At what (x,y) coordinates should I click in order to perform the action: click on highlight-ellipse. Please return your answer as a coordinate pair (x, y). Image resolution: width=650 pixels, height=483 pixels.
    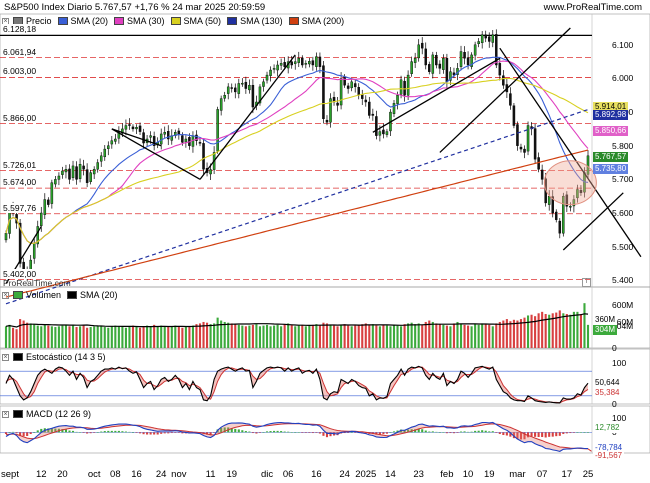
    Looking at the image, I should click on (570, 183).